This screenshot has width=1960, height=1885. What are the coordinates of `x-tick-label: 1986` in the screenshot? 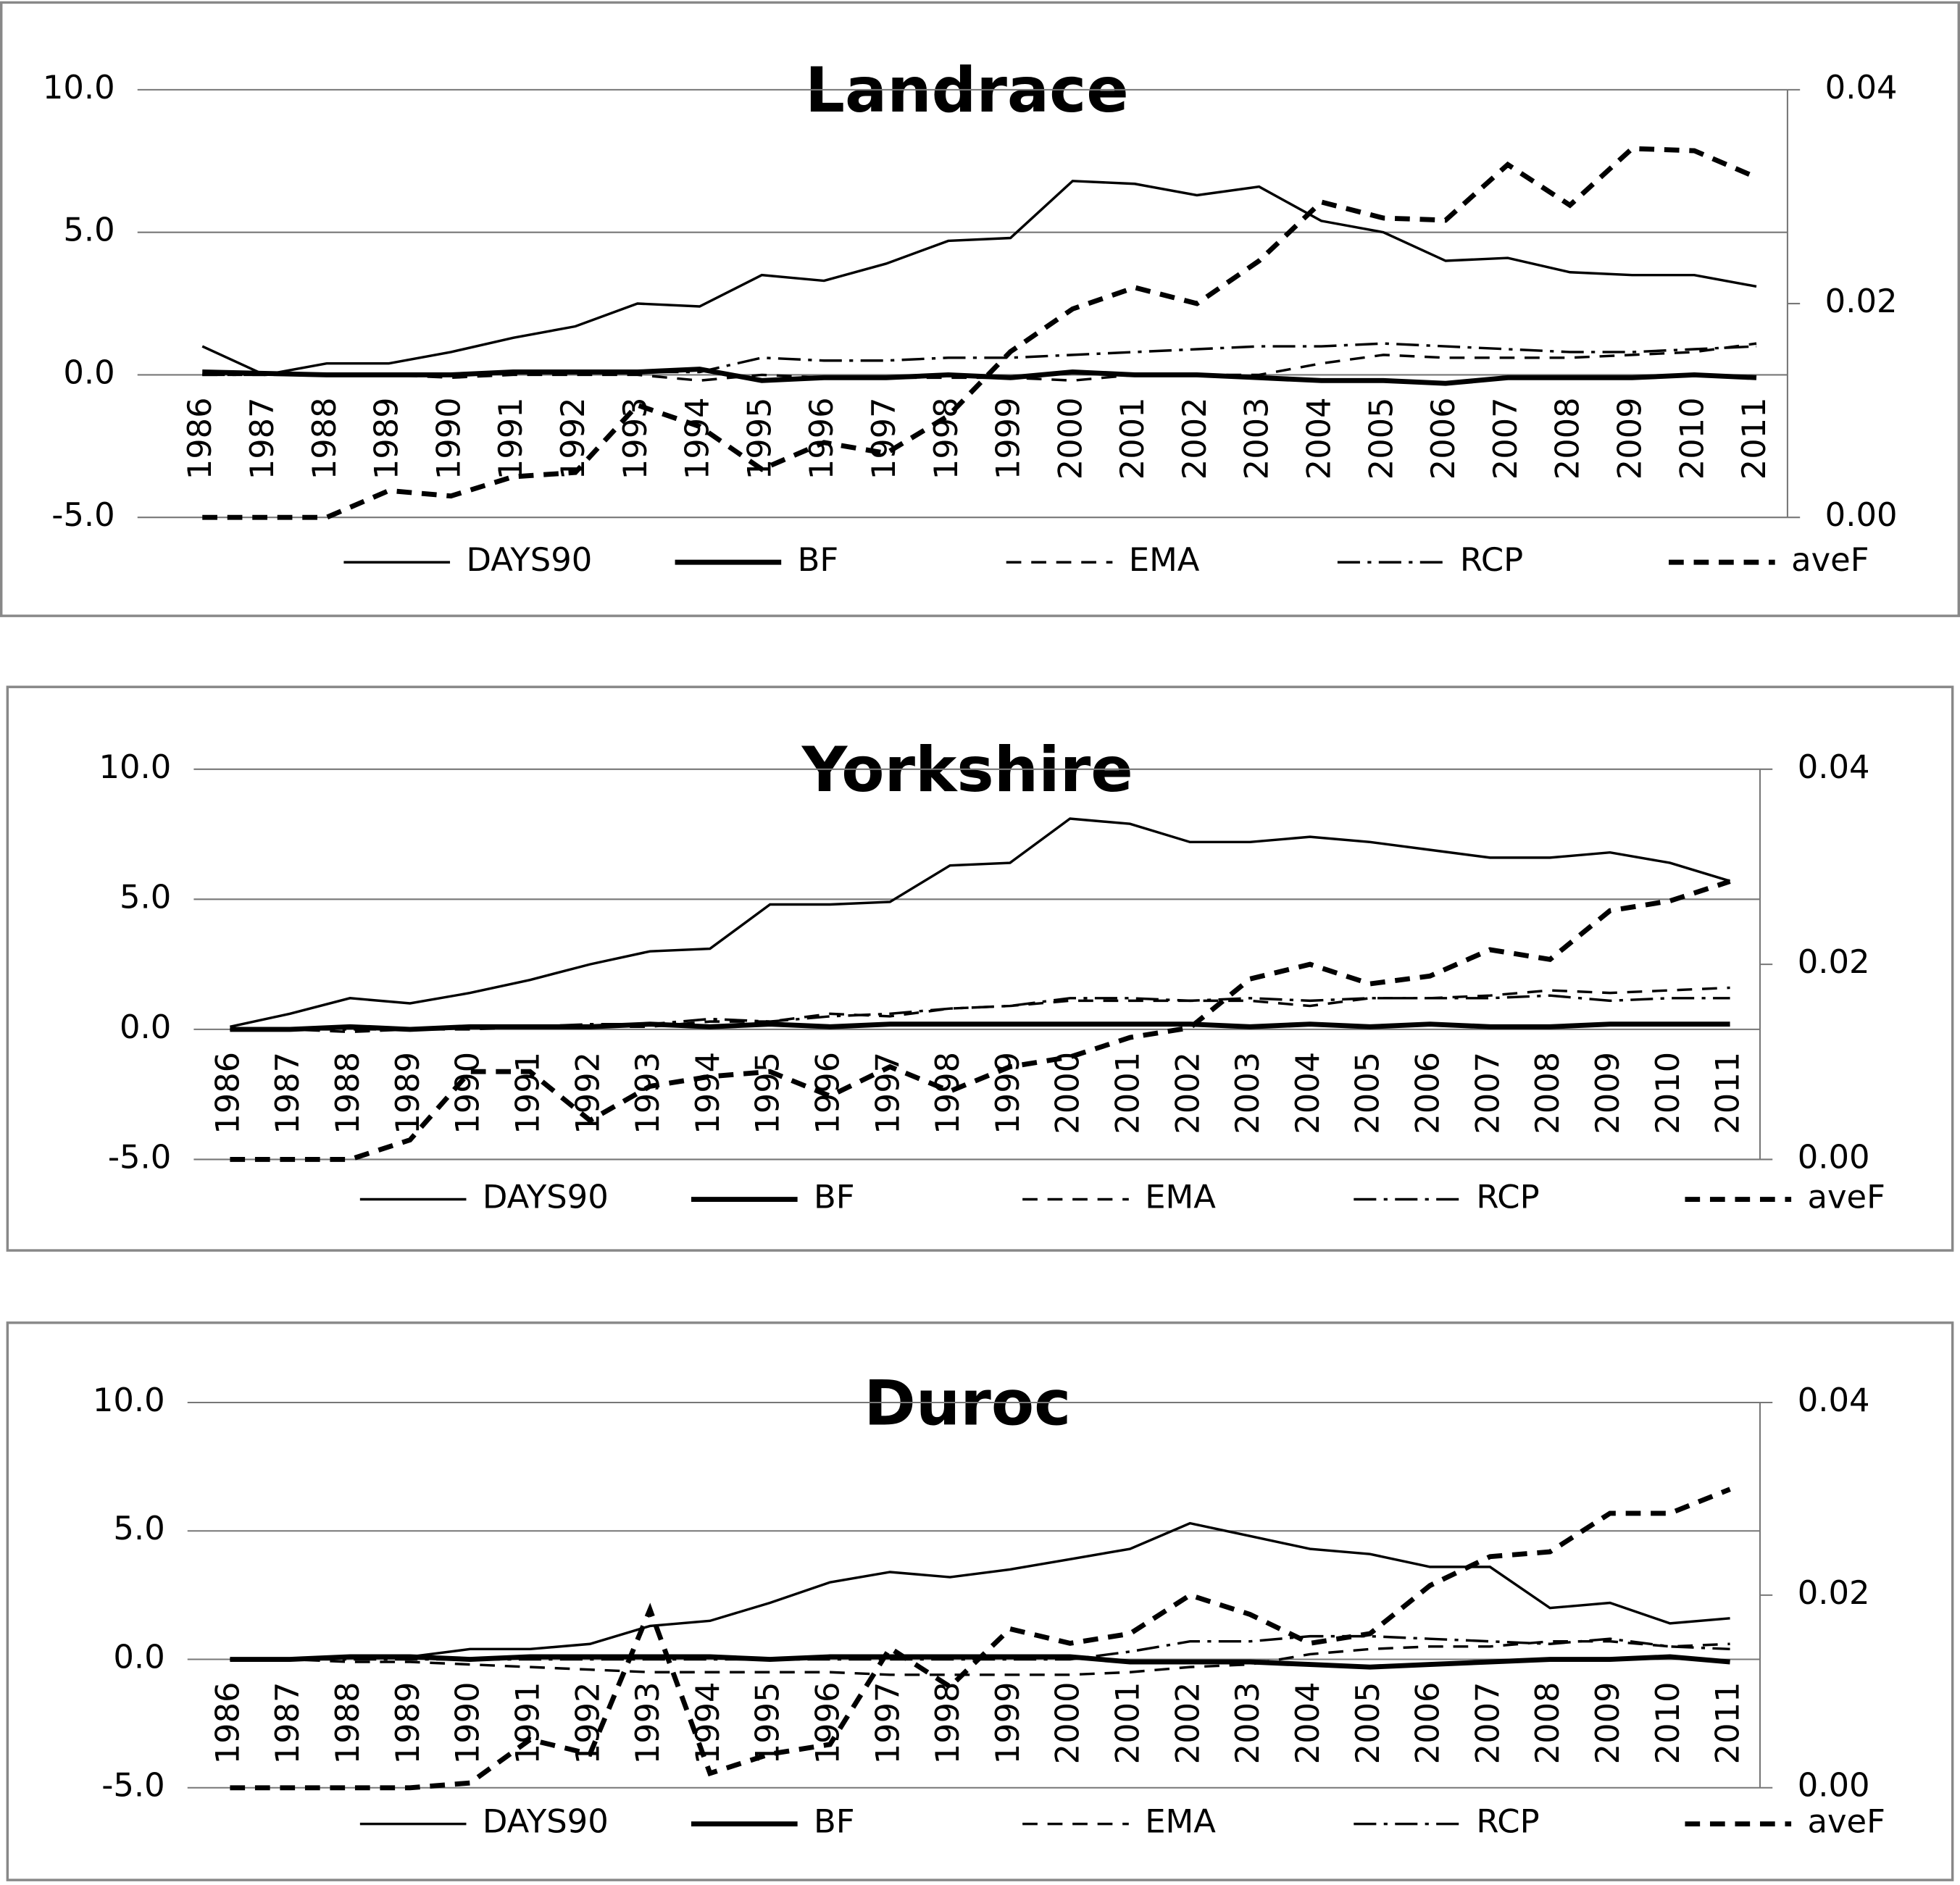 It's located at (227, 1093).